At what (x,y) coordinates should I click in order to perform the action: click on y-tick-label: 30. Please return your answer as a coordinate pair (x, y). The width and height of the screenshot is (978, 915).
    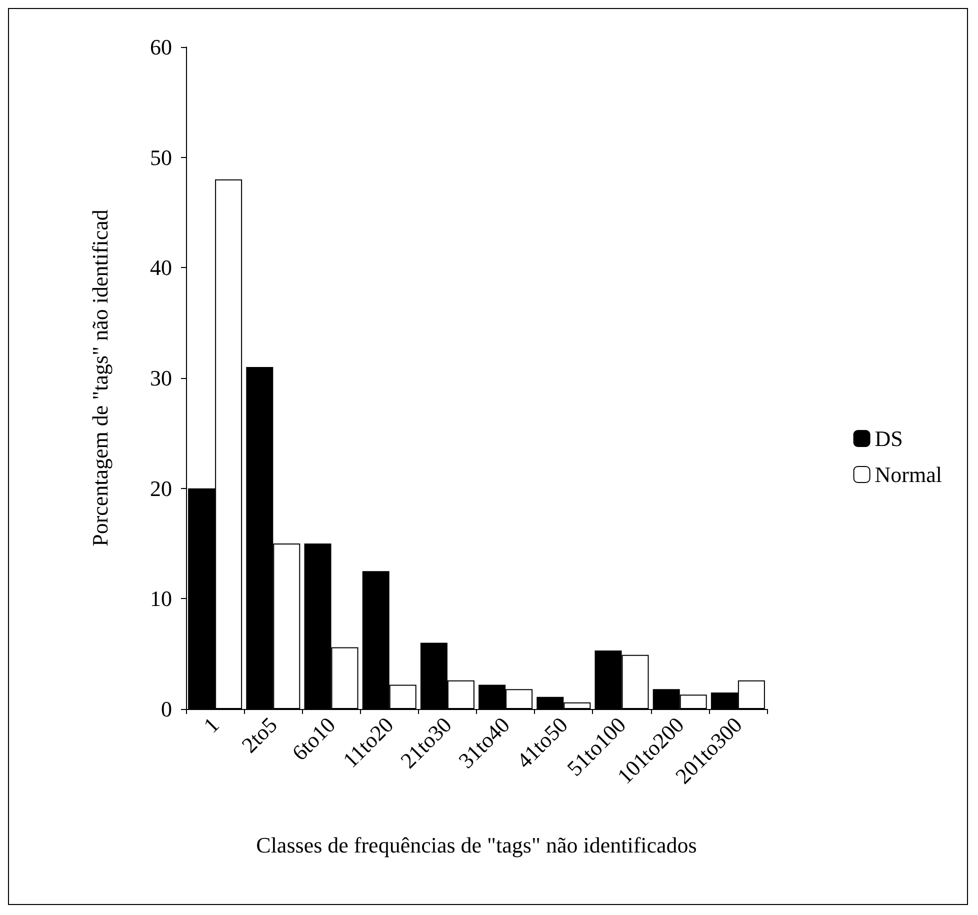
    Looking at the image, I should click on (161, 378).